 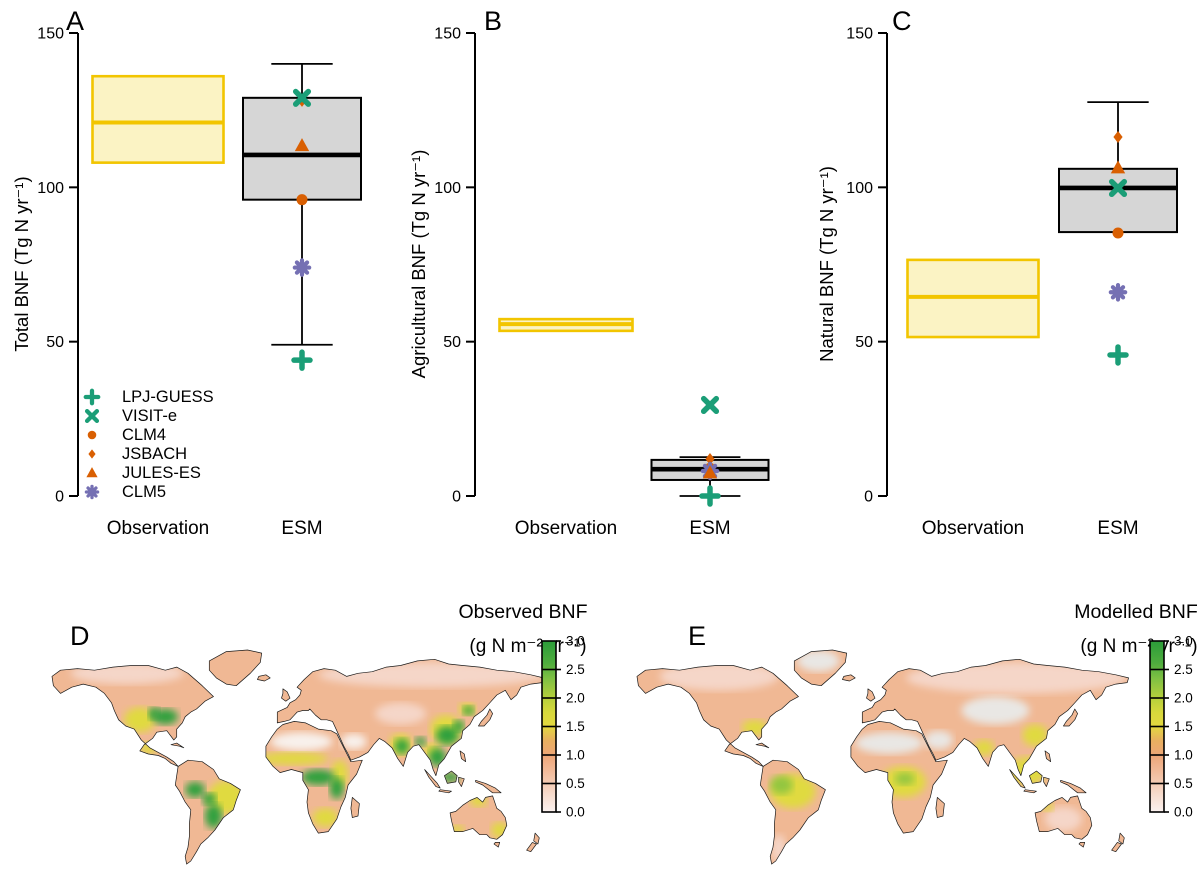 I want to click on y-axis-title-b: Agricultural BNF (Tg N yr⁻¹), so click(x=418, y=264).